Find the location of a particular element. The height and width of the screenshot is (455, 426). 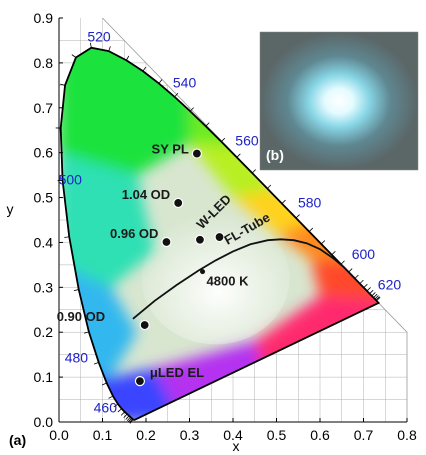

x-tick-label: 0.7 is located at coordinates (364, 435).